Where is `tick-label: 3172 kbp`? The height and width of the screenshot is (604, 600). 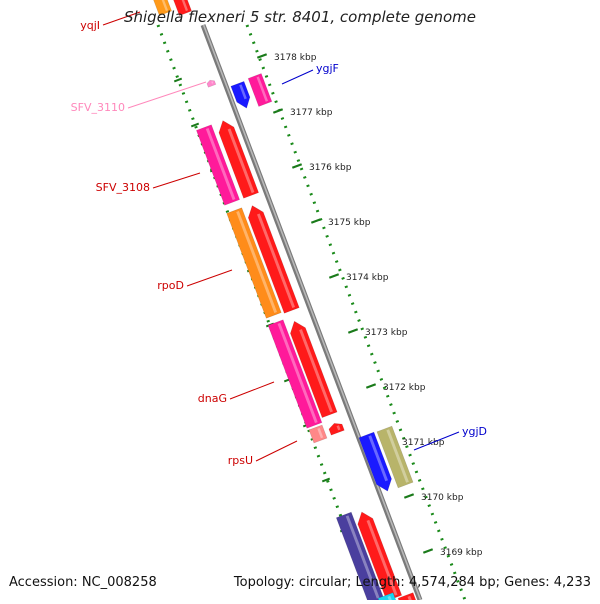 tick-label: 3172 kbp is located at coordinates (404, 388).